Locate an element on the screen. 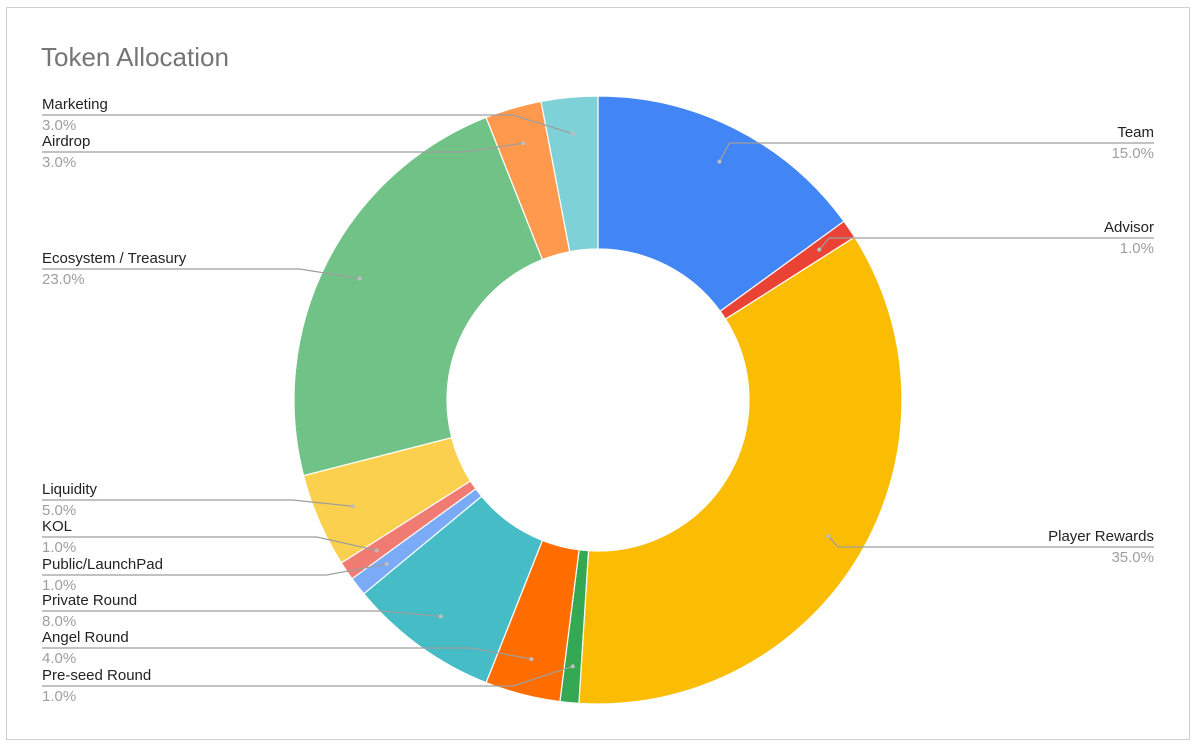  pct-label-kol: 1.0% is located at coordinates (59, 547).